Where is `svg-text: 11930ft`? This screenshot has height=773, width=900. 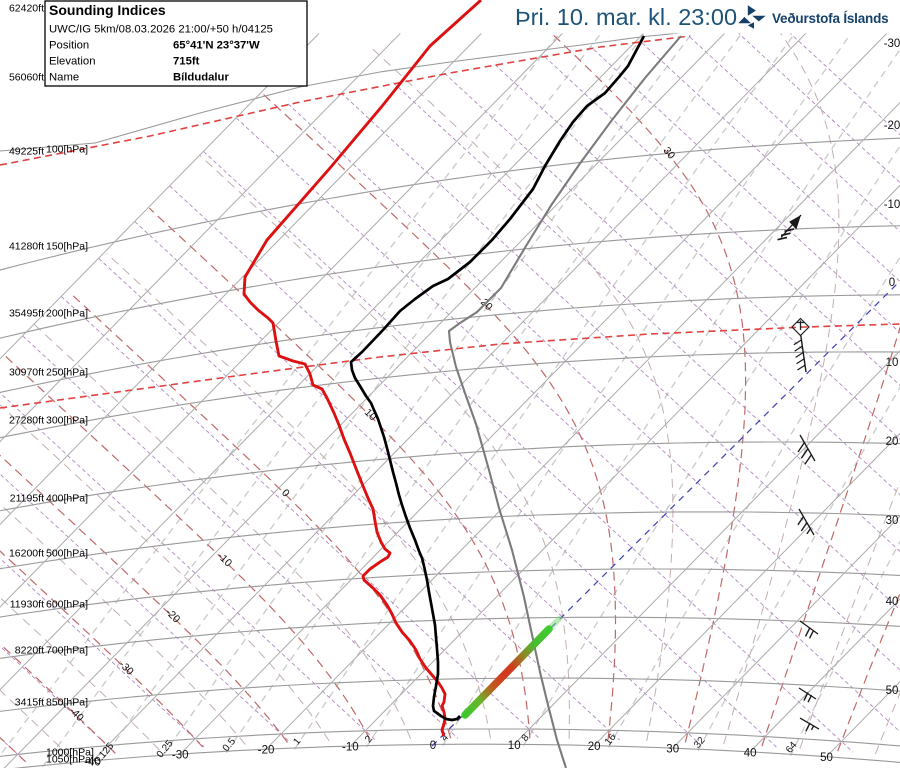
svg-text: 11930ft is located at coordinates (27, 605).